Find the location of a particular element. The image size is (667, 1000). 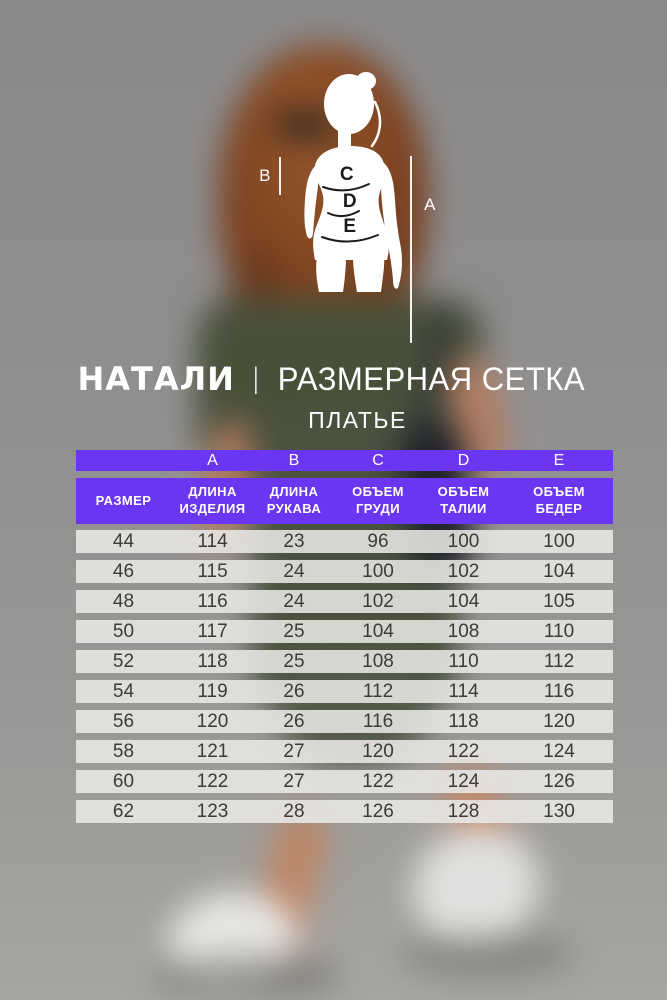

header-cell-sleeve-length: ДЛИНА РУКАВА is located at coordinates (294, 500).